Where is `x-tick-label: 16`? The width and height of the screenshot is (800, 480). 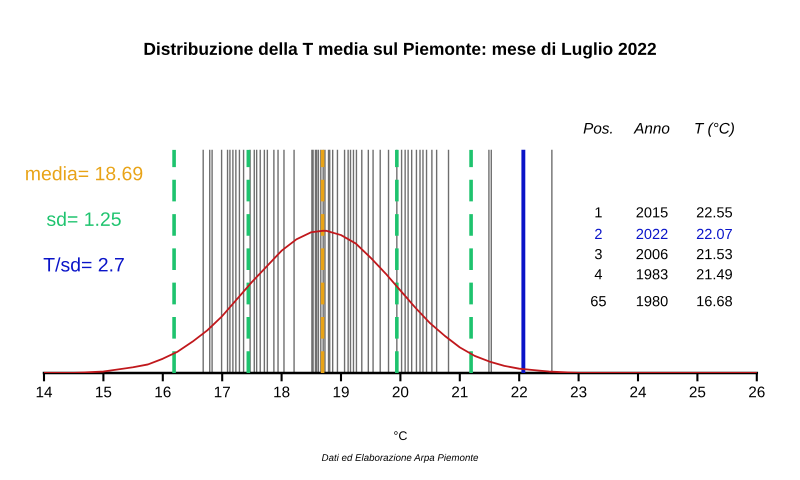
x-tick-label: 16 is located at coordinates (163, 392).